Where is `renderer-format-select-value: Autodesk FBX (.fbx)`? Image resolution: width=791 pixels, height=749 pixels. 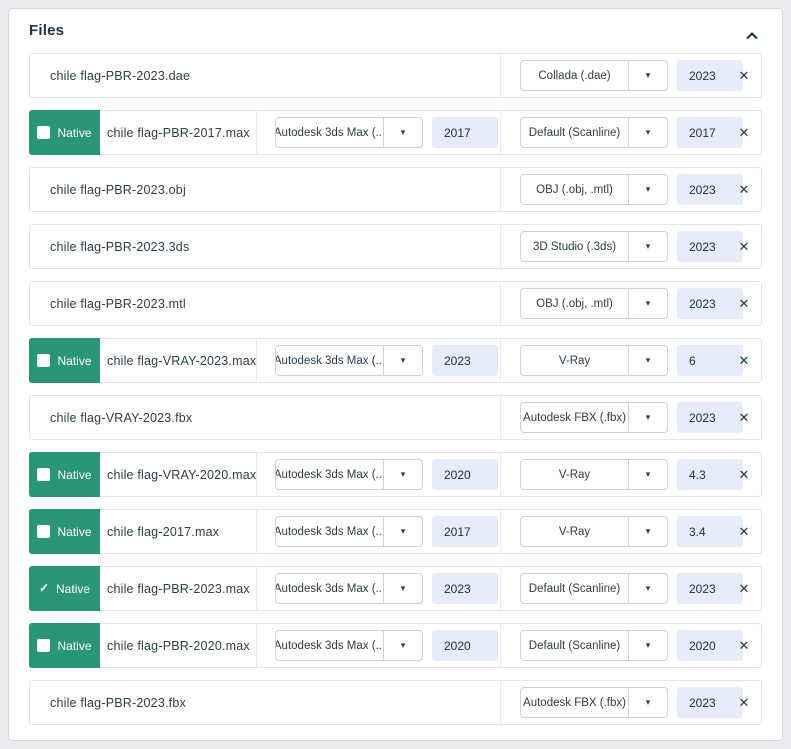
renderer-format-select-value: Autodesk FBX (.fbx) is located at coordinates (575, 417).